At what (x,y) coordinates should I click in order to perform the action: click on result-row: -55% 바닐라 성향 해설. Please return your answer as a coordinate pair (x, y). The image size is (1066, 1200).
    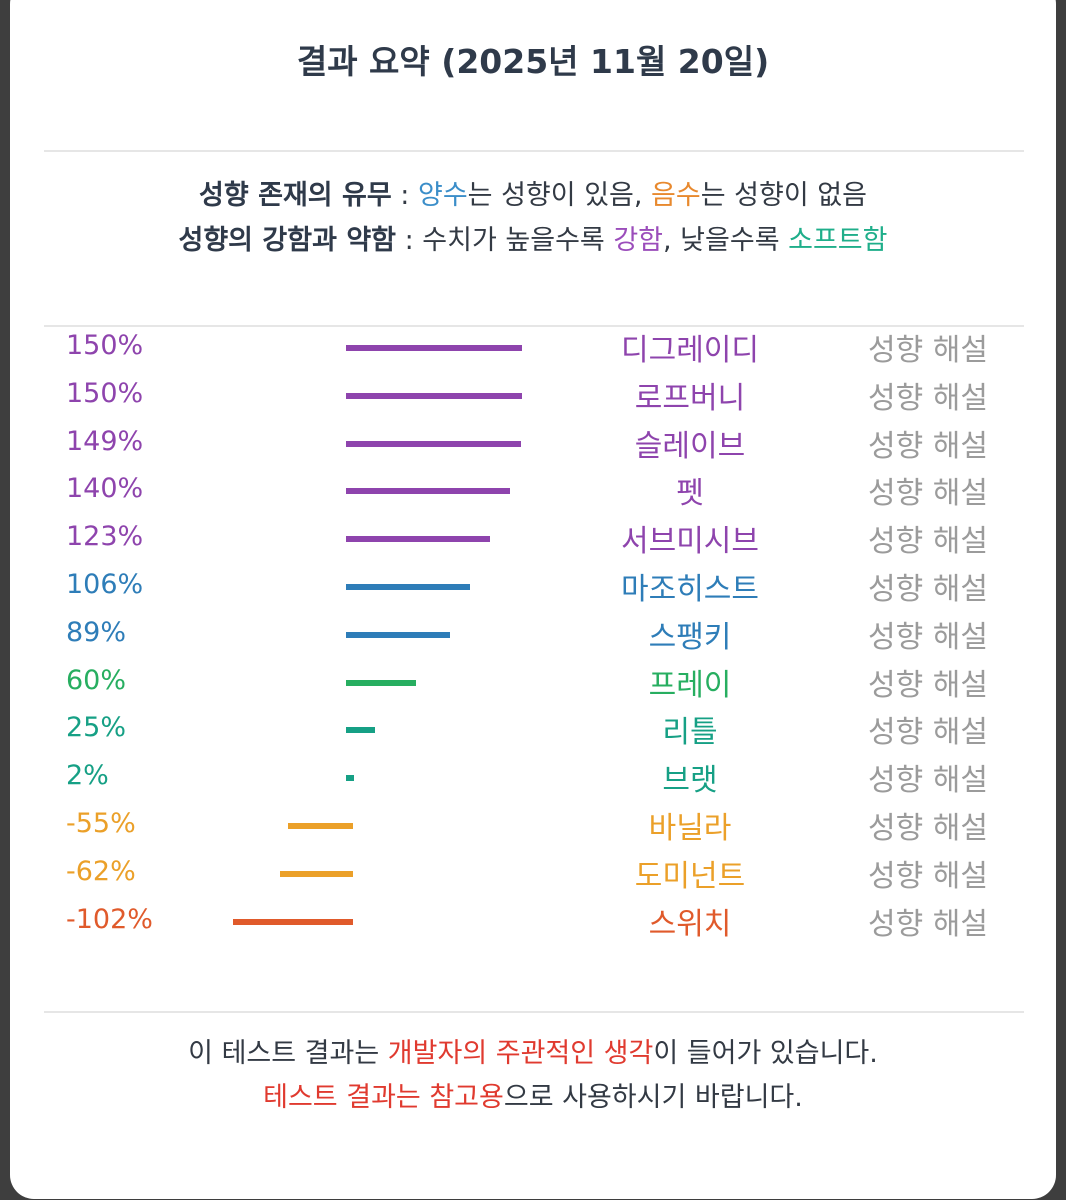
    Looking at the image, I should click on (533, 825).